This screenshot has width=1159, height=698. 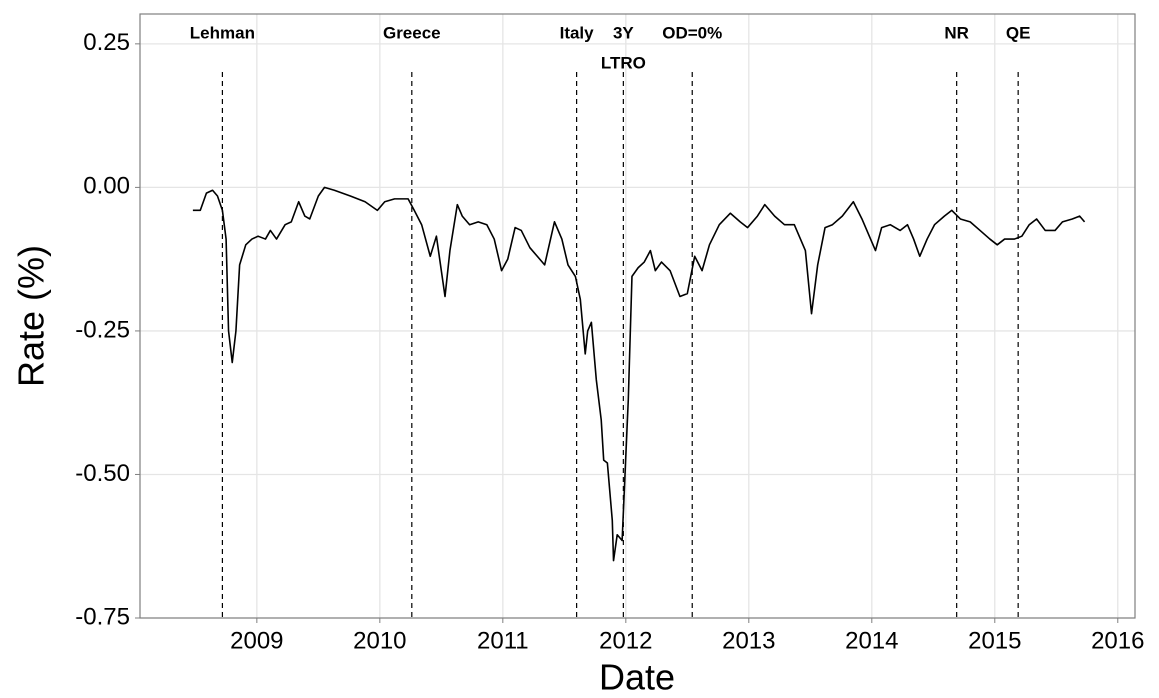 What do you see at coordinates (577, 32) in the screenshot?
I see `event-label: Italy` at bounding box center [577, 32].